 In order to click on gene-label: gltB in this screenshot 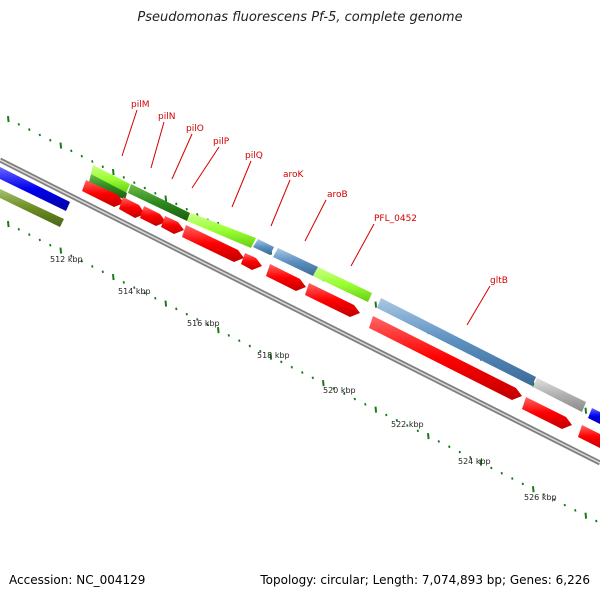, I will do `click(499, 281)`.